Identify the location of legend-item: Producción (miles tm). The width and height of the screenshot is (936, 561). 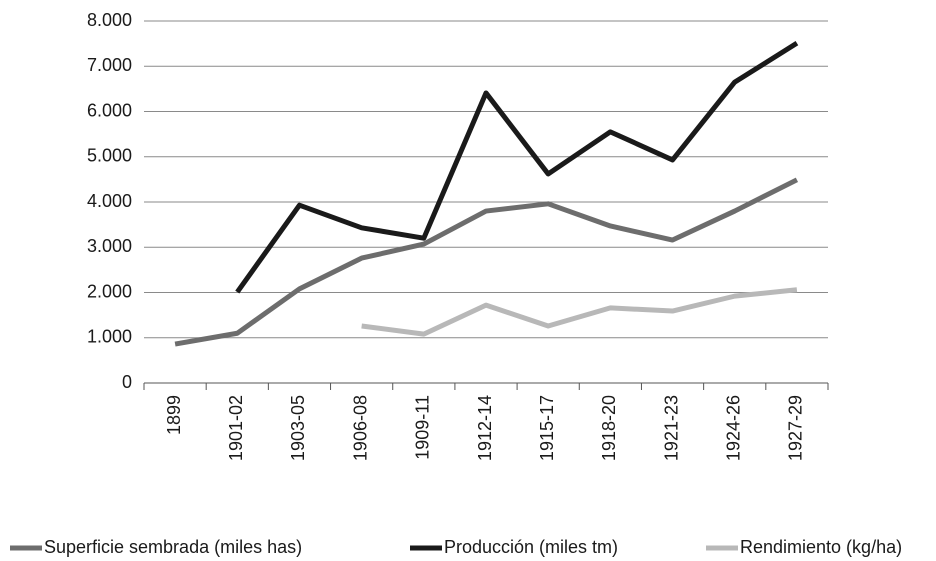
(514, 547).